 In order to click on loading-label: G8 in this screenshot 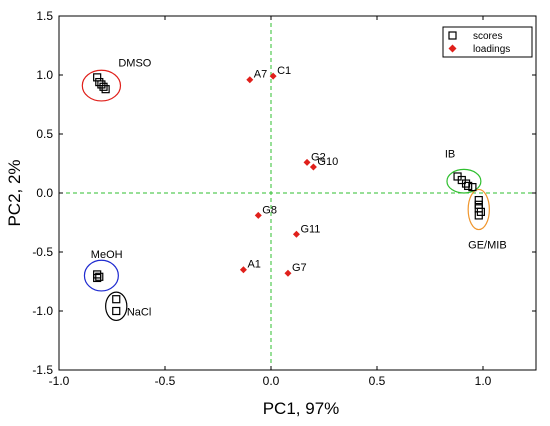, I will do `click(269, 210)`.